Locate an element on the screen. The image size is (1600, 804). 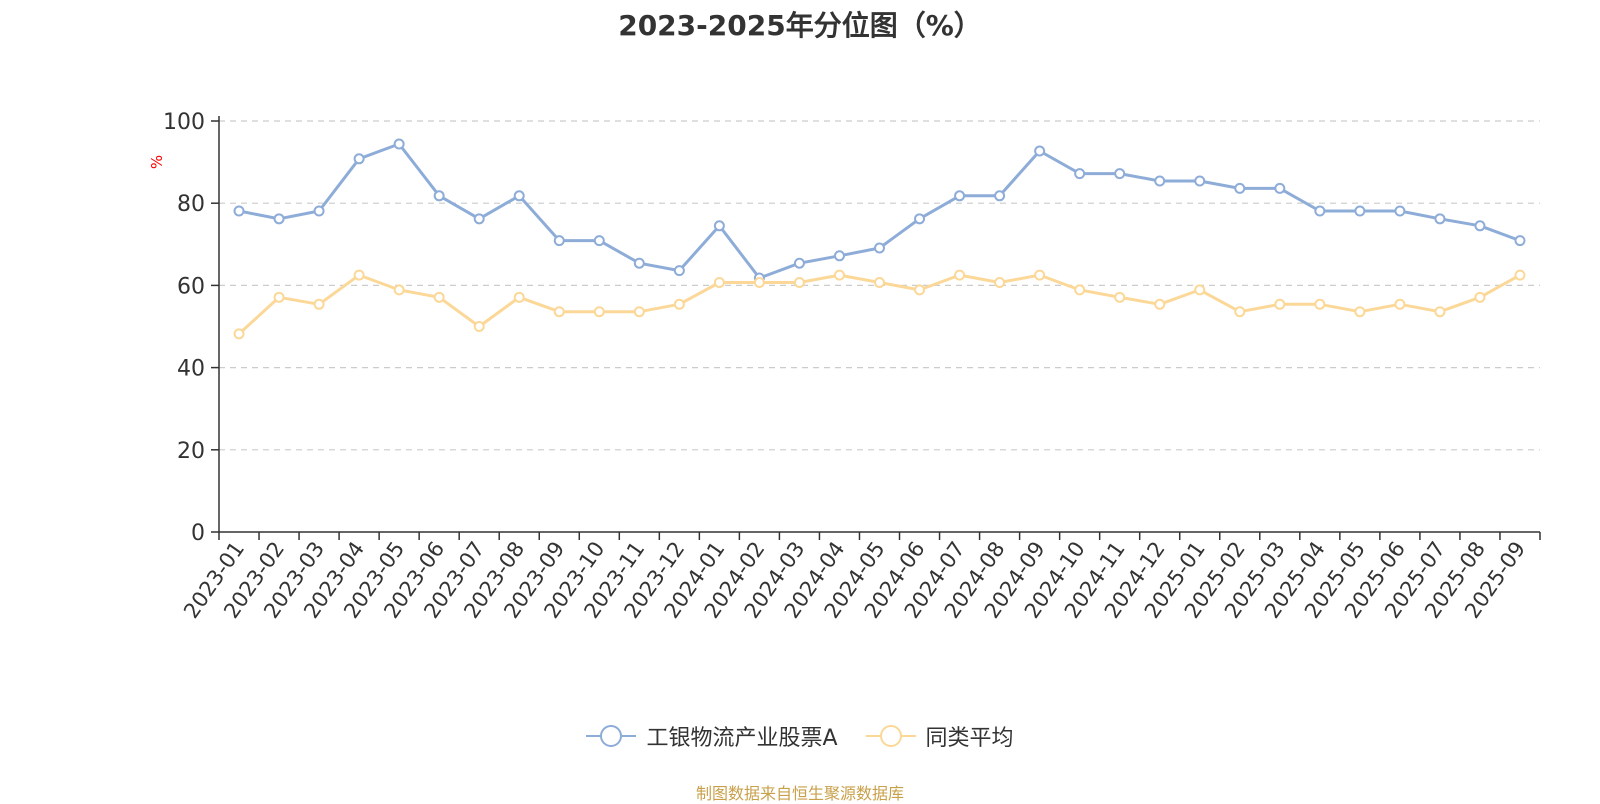
y-tick-label: 80 is located at coordinates (191, 204).